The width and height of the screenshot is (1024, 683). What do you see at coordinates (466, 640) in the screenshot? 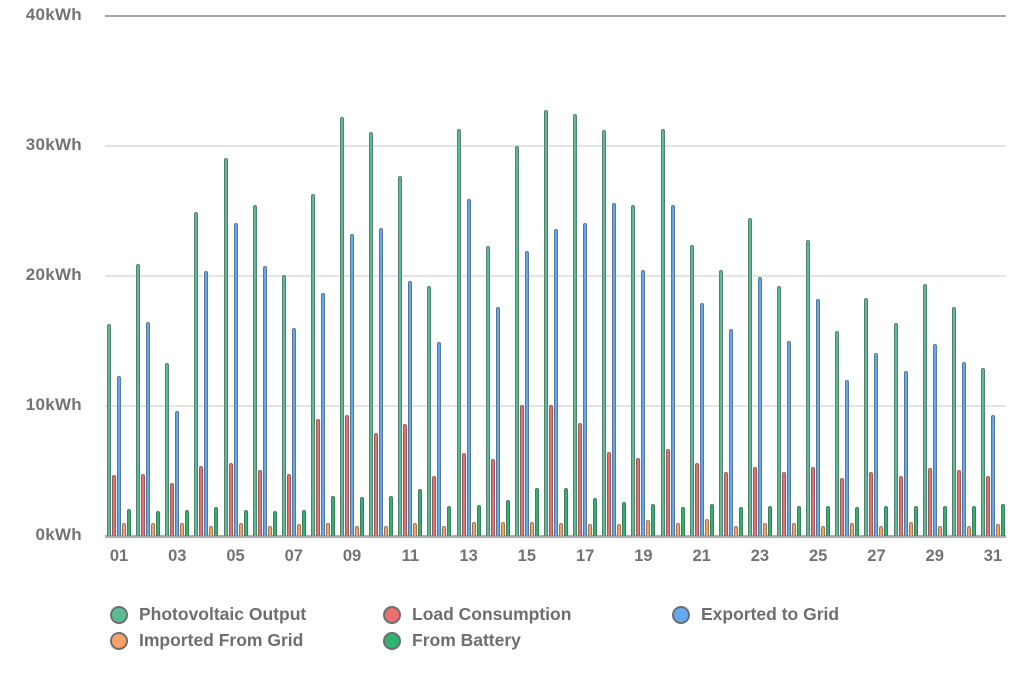
I see `legend-label: From Battery` at bounding box center [466, 640].